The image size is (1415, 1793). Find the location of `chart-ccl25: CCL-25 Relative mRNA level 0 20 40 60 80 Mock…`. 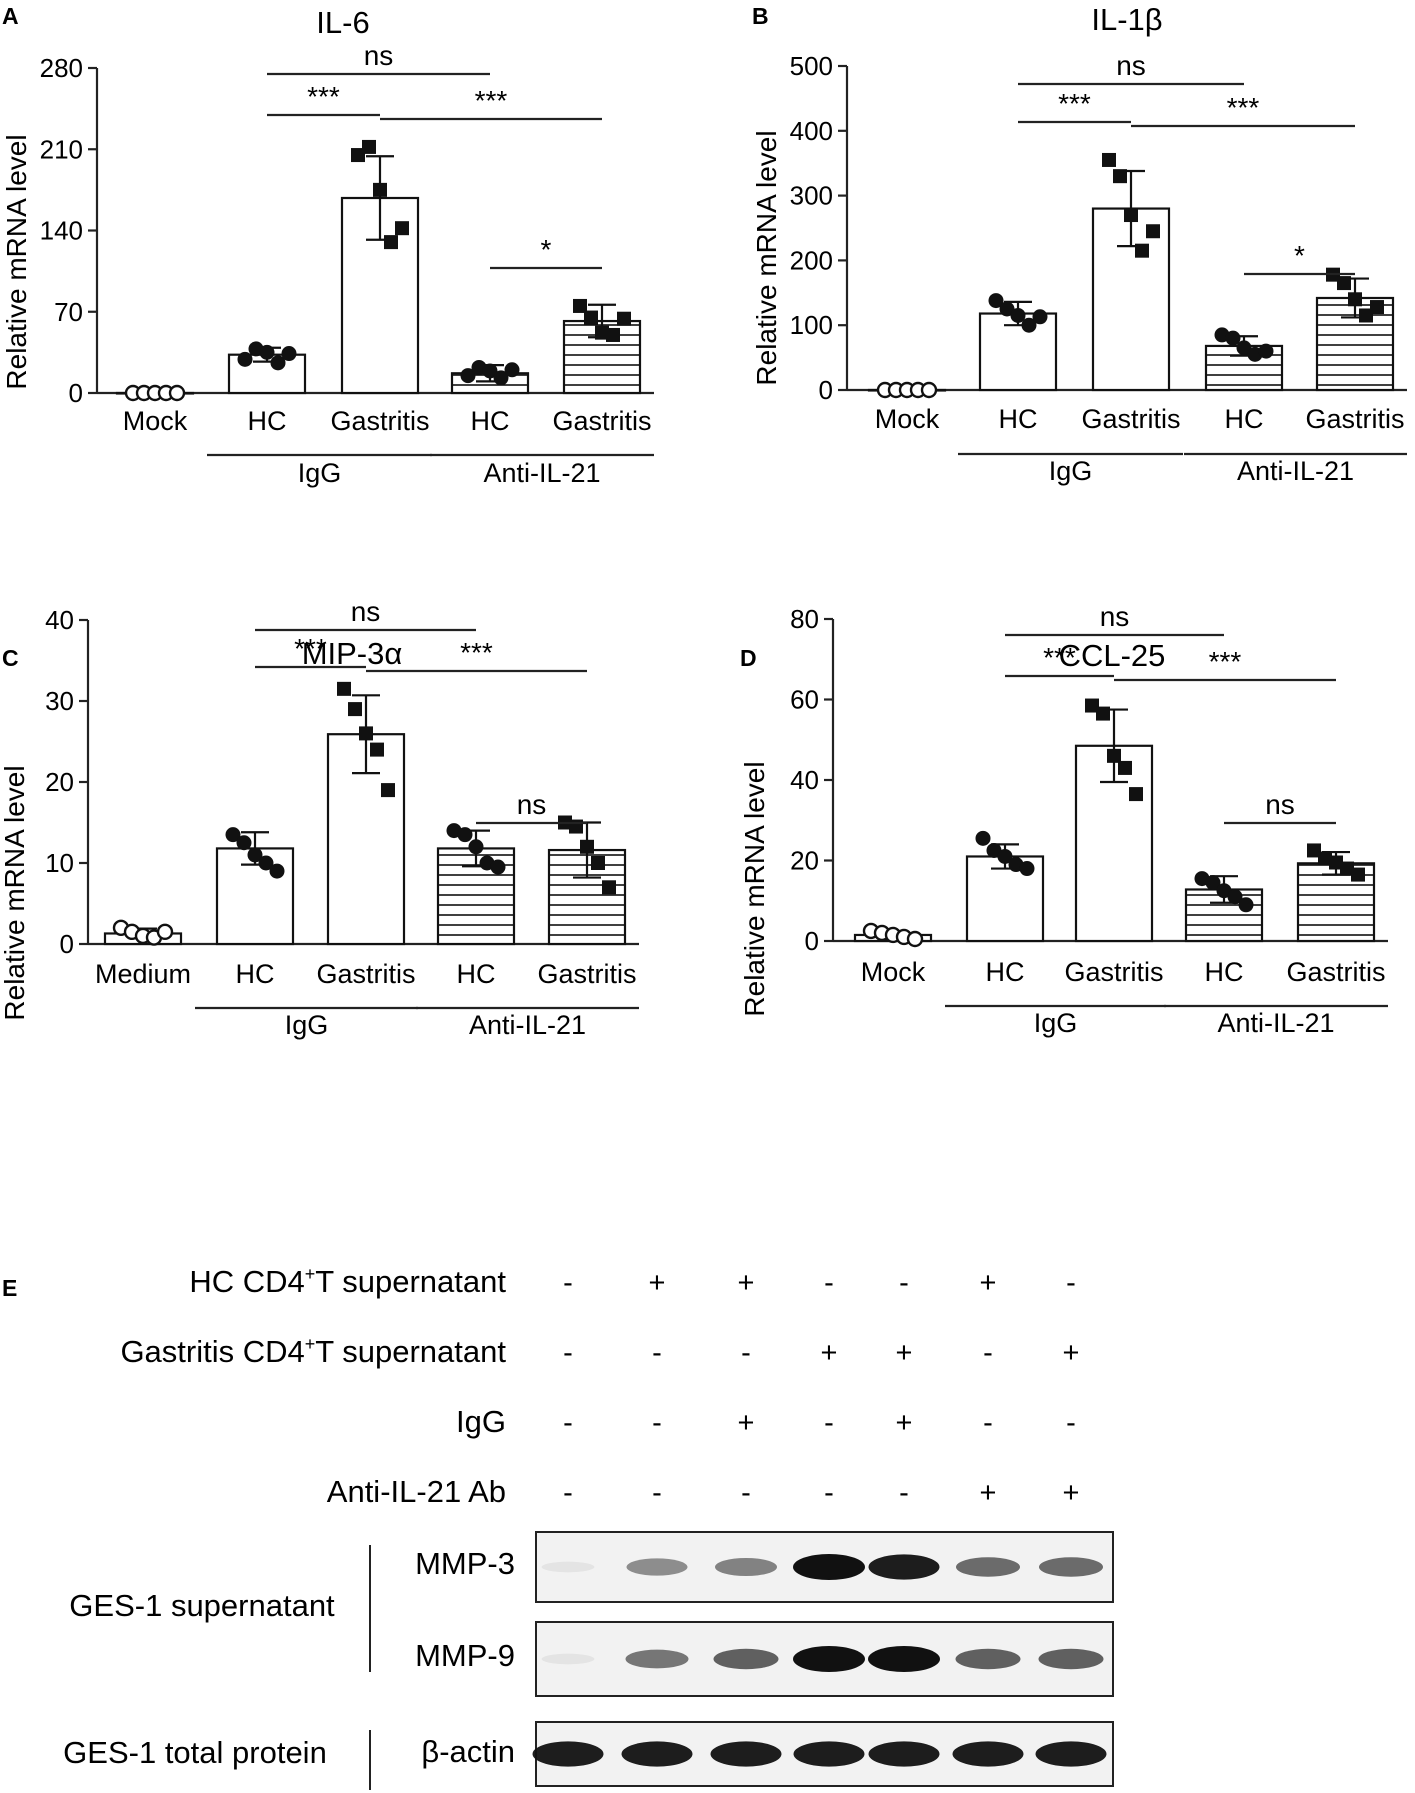

chart-ccl25: CCL-25 Relative mRNA level 0 20 40 60 80 Mock… is located at coordinates (1063, 819).